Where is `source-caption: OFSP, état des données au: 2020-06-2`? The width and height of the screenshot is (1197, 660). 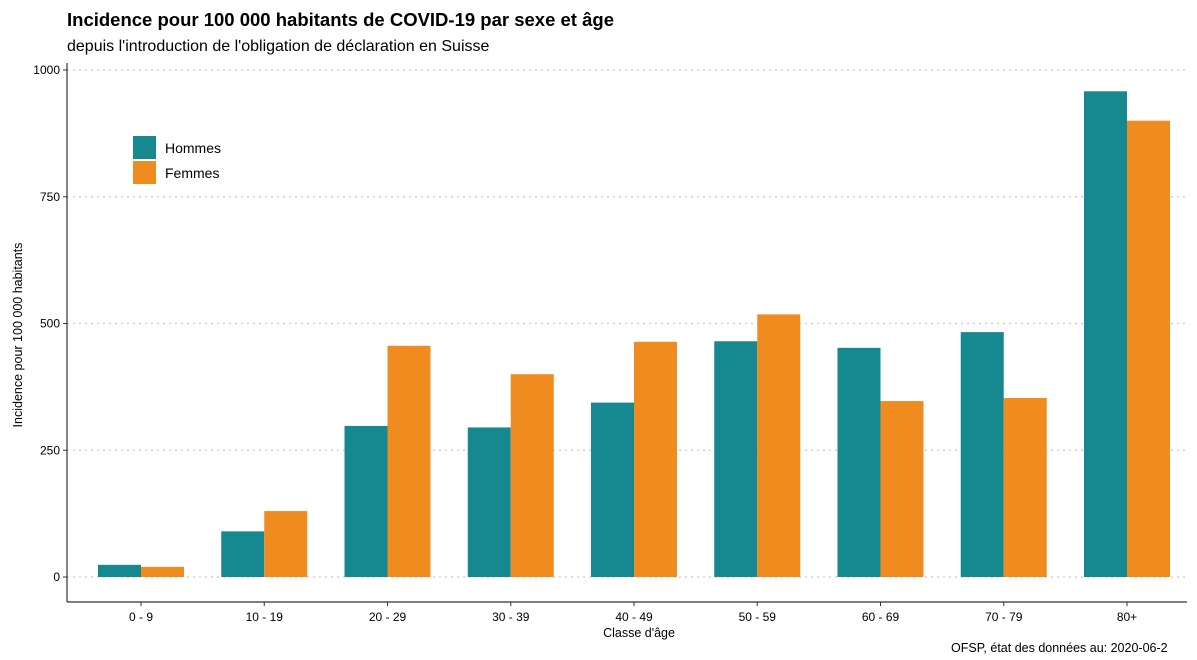 source-caption: OFSP, état des données au: 2020-06-2 is located at coordinates (1059, 648).